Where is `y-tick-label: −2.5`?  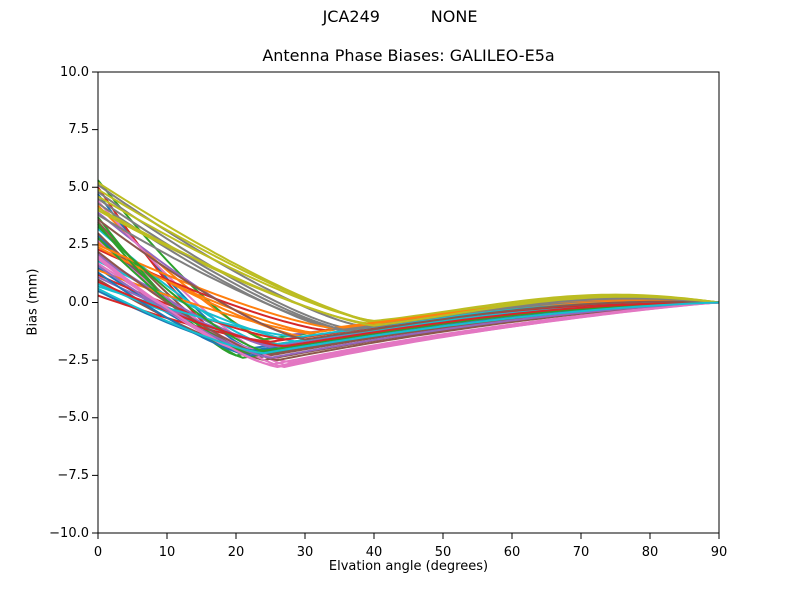 y-tick-label: −2.5 is located at coordinates (73, 360).